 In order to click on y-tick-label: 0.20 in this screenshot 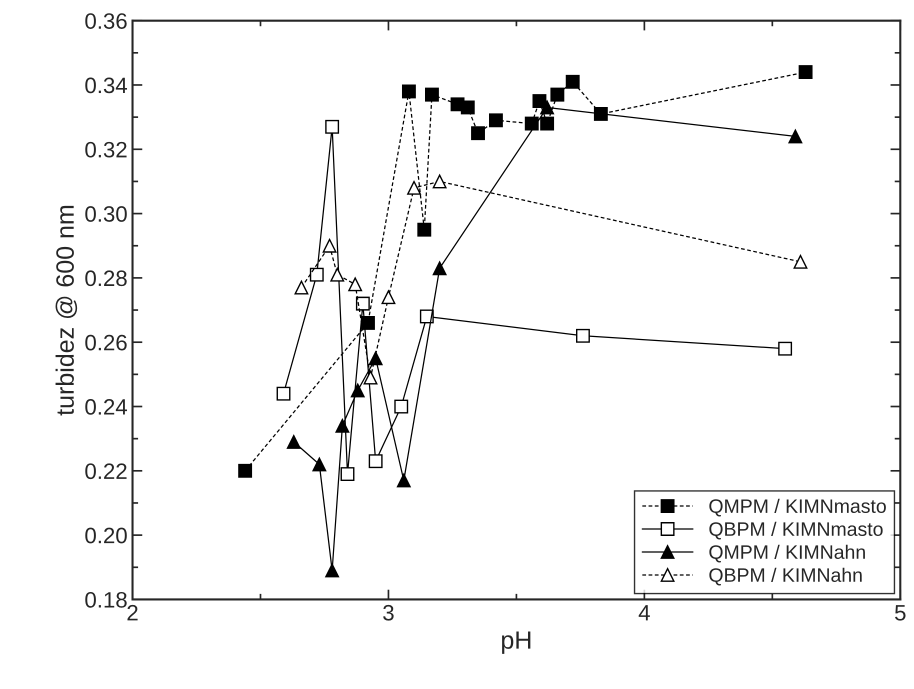, I will do `click(106, 536)`.